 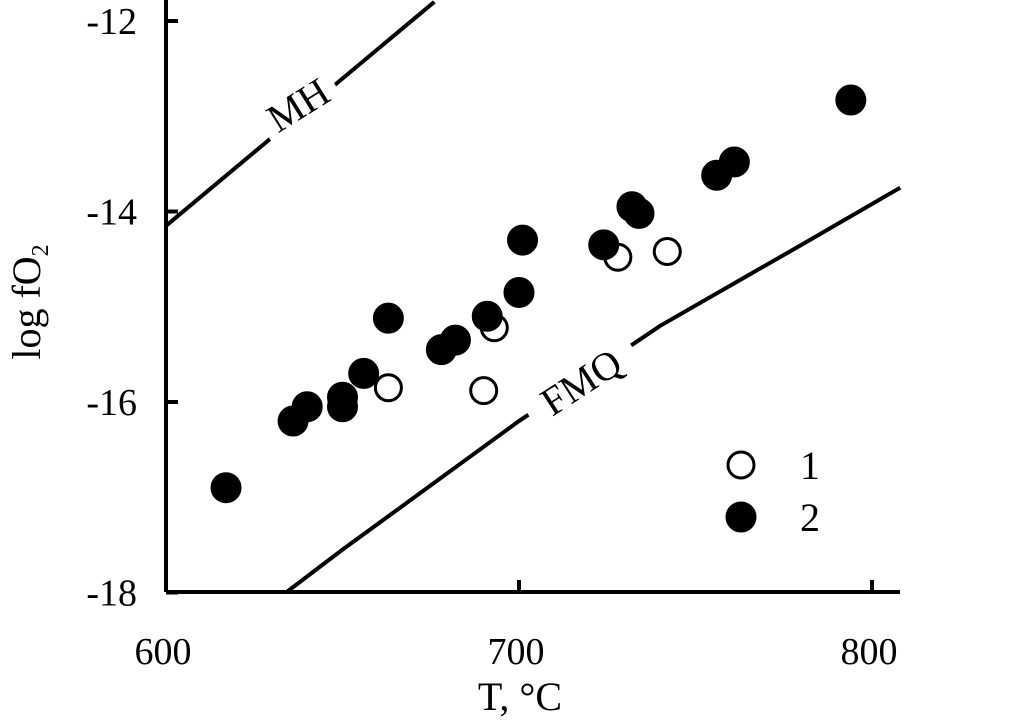 I want to click on x-tick-label: 600, so click(x=163, y=652).